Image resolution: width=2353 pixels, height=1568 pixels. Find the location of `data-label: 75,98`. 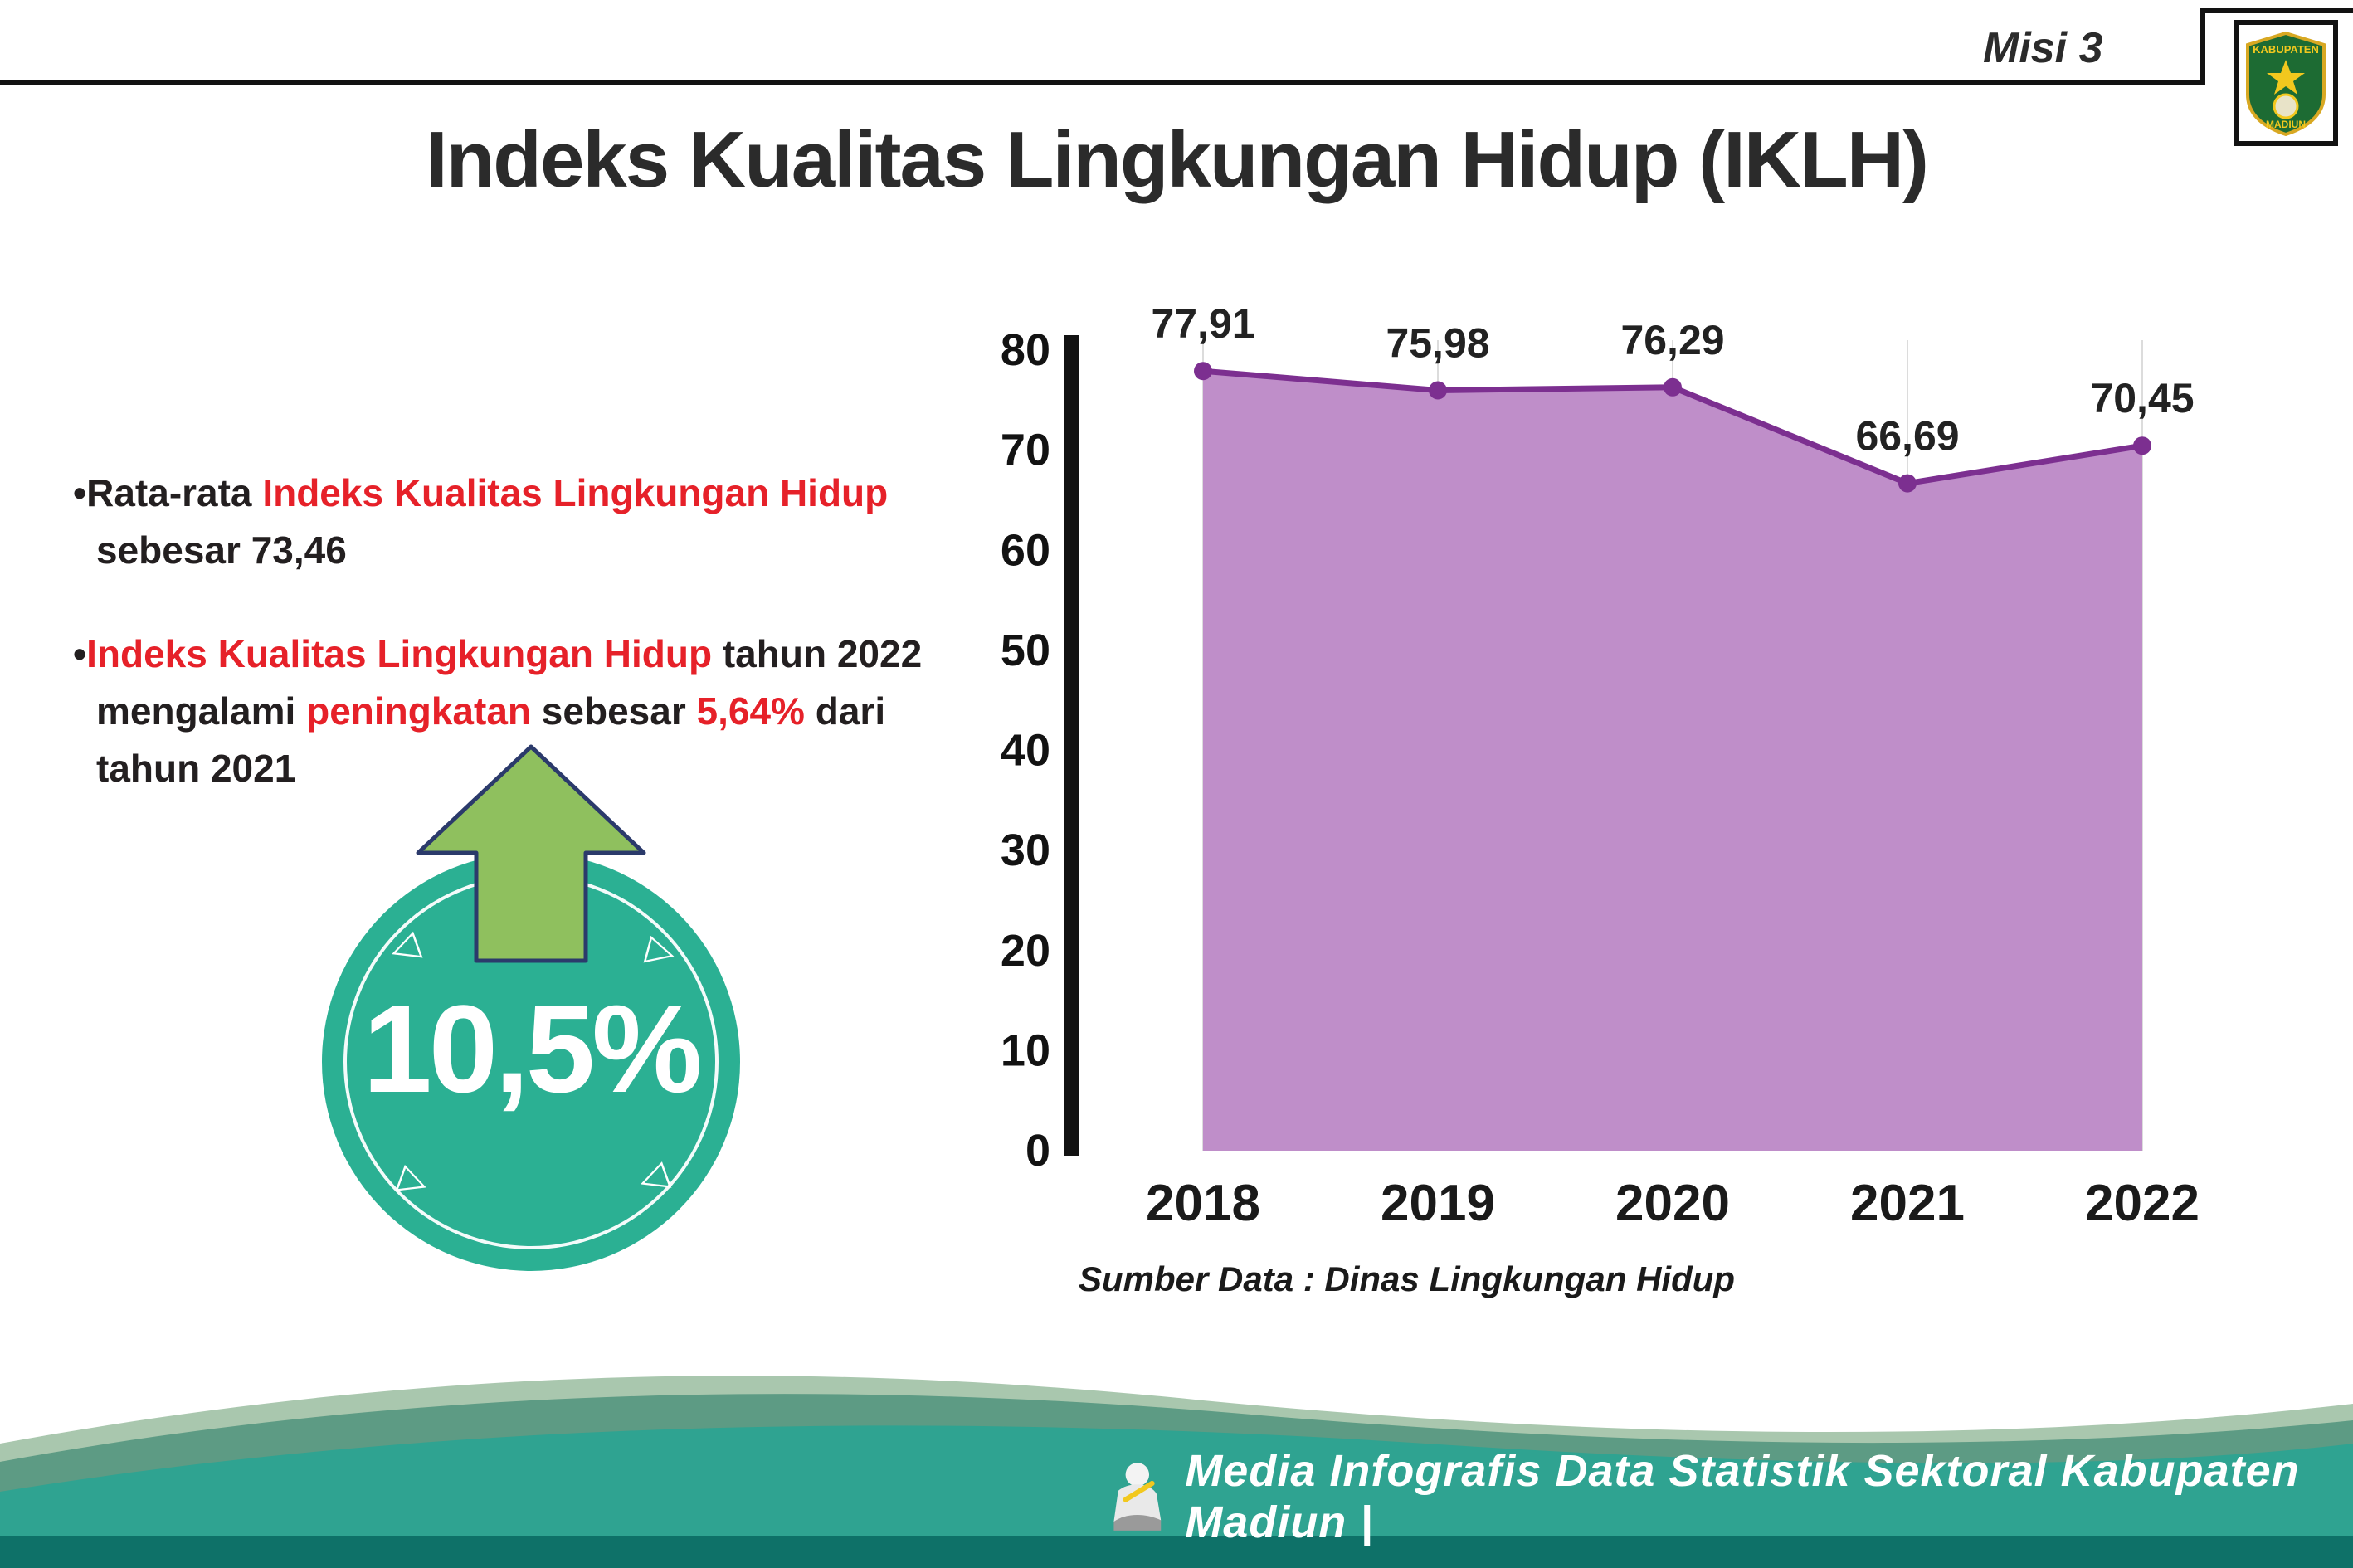

data-label: 75,98 is located at coordinates (1437, 343).